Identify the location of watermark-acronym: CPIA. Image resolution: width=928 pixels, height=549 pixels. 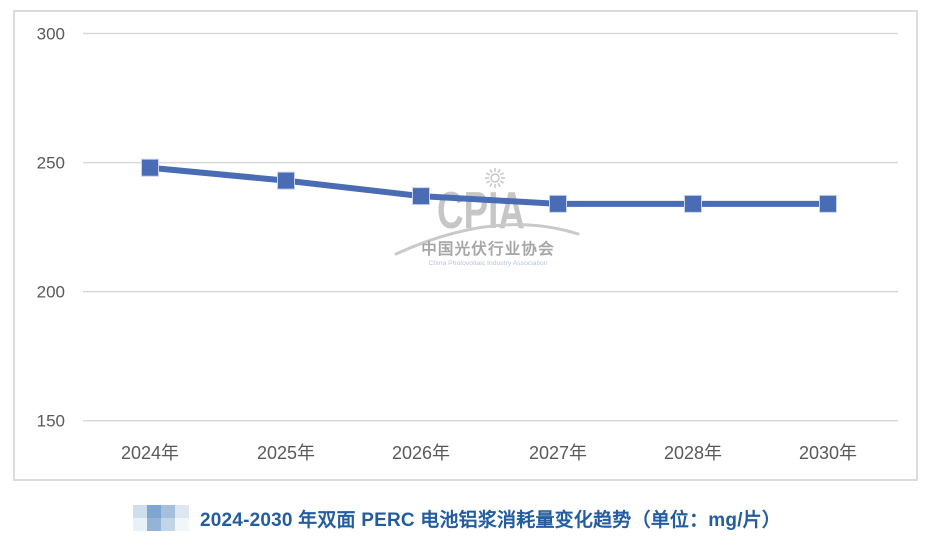
(481, 211).